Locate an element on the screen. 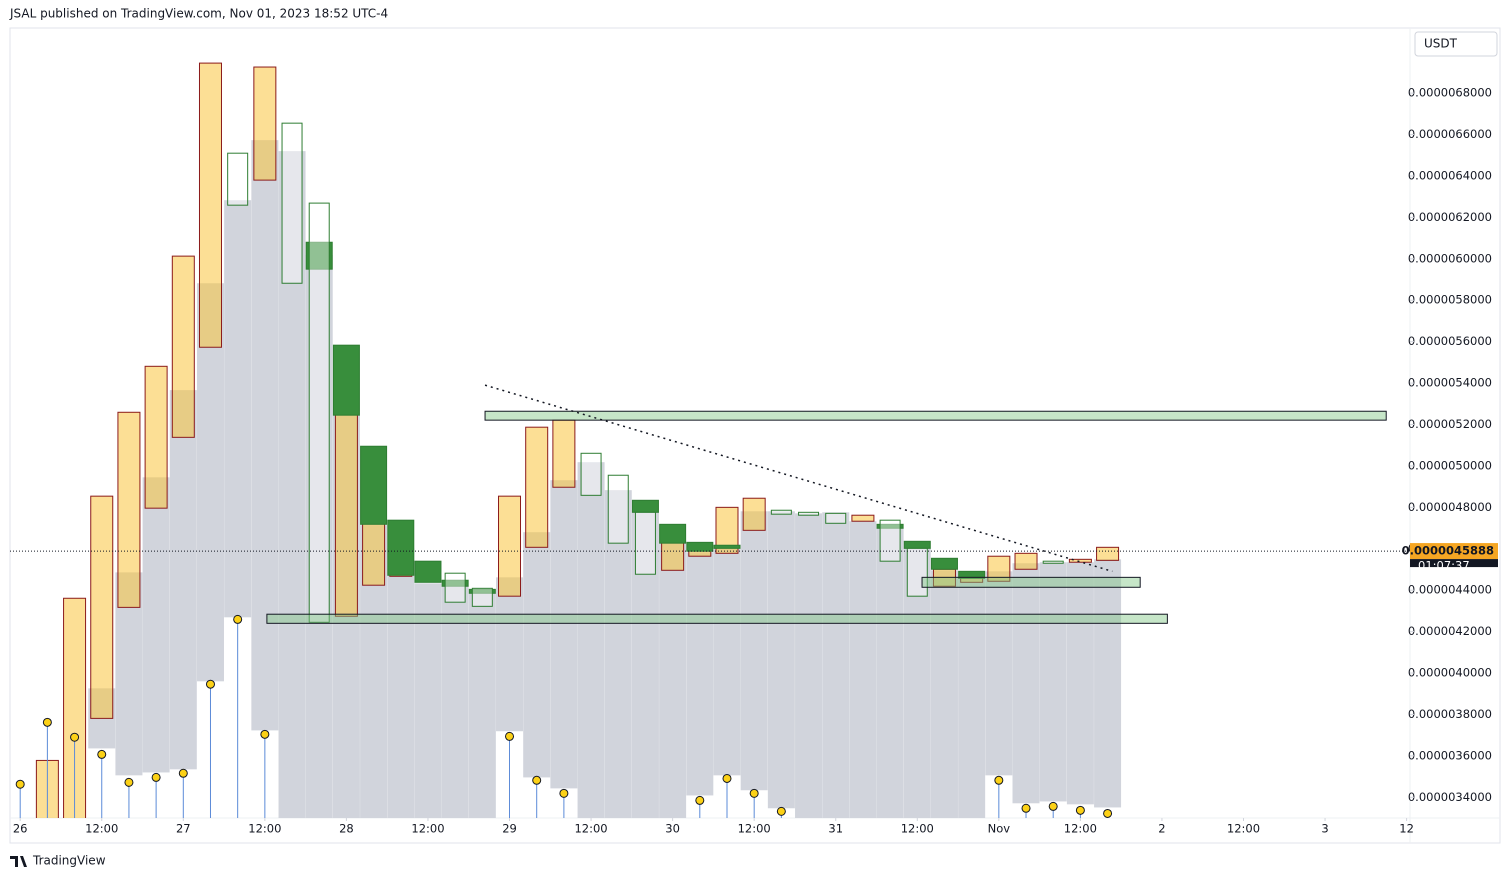  y-tick-label: 0.0000038000 is located at coordinates (1450, 714).